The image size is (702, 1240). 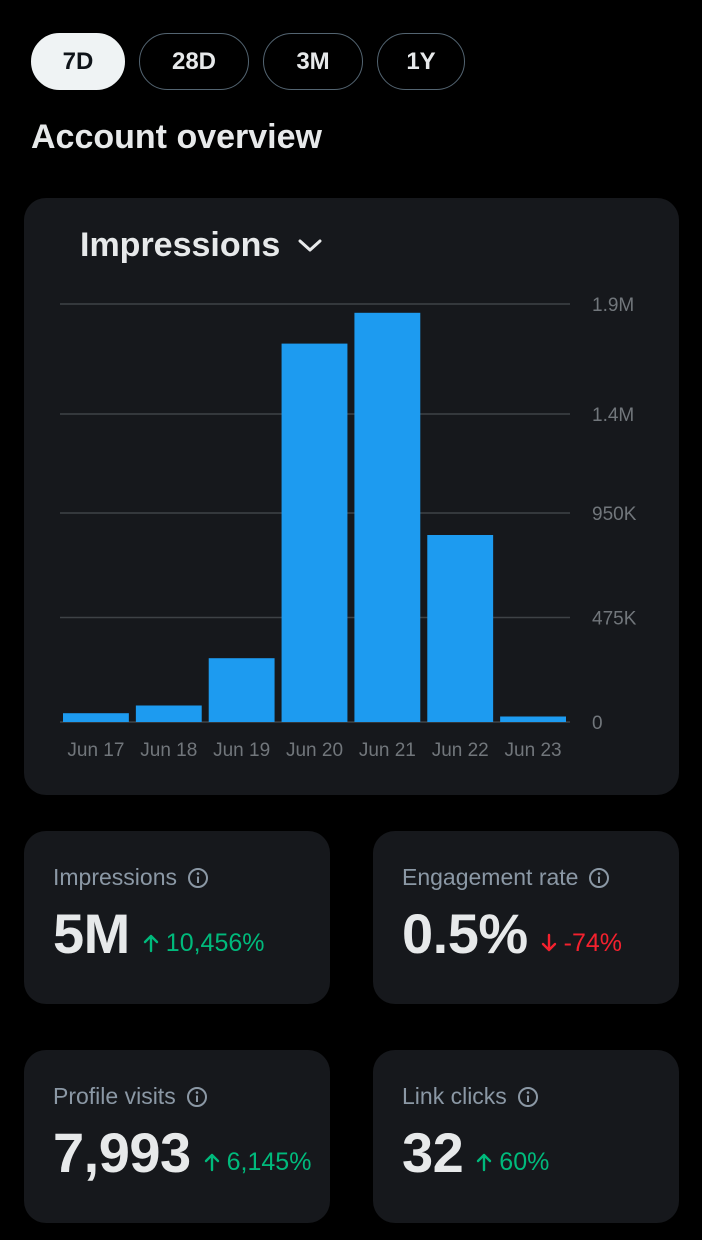 What do you see at coordinates (526, 1136) in the screenshot?
I see `stat-card-link-clicks: Link clicks 32 60%` at bounding box center [526, 1136].